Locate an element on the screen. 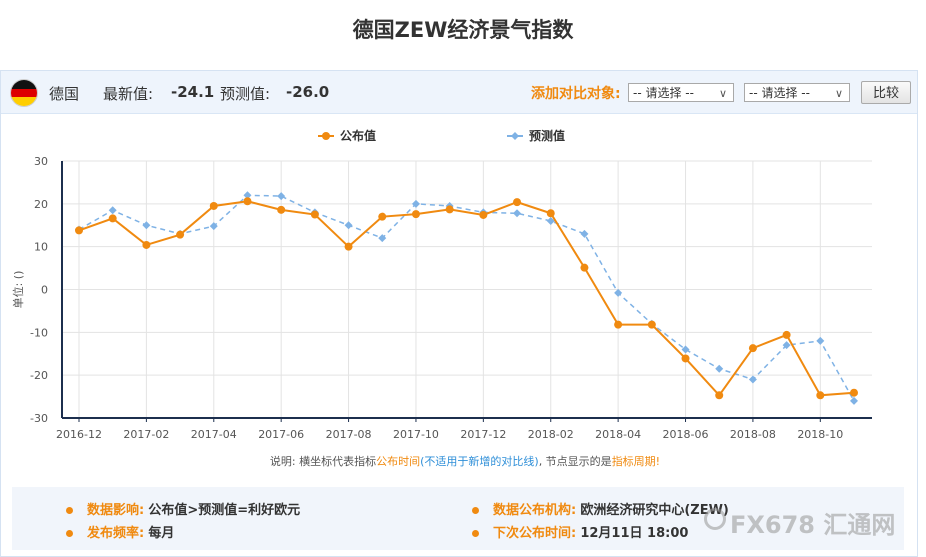 This screenshot has height=557, width=926. x-tick-label: 2017-12 is located at coordinates (483, 434).